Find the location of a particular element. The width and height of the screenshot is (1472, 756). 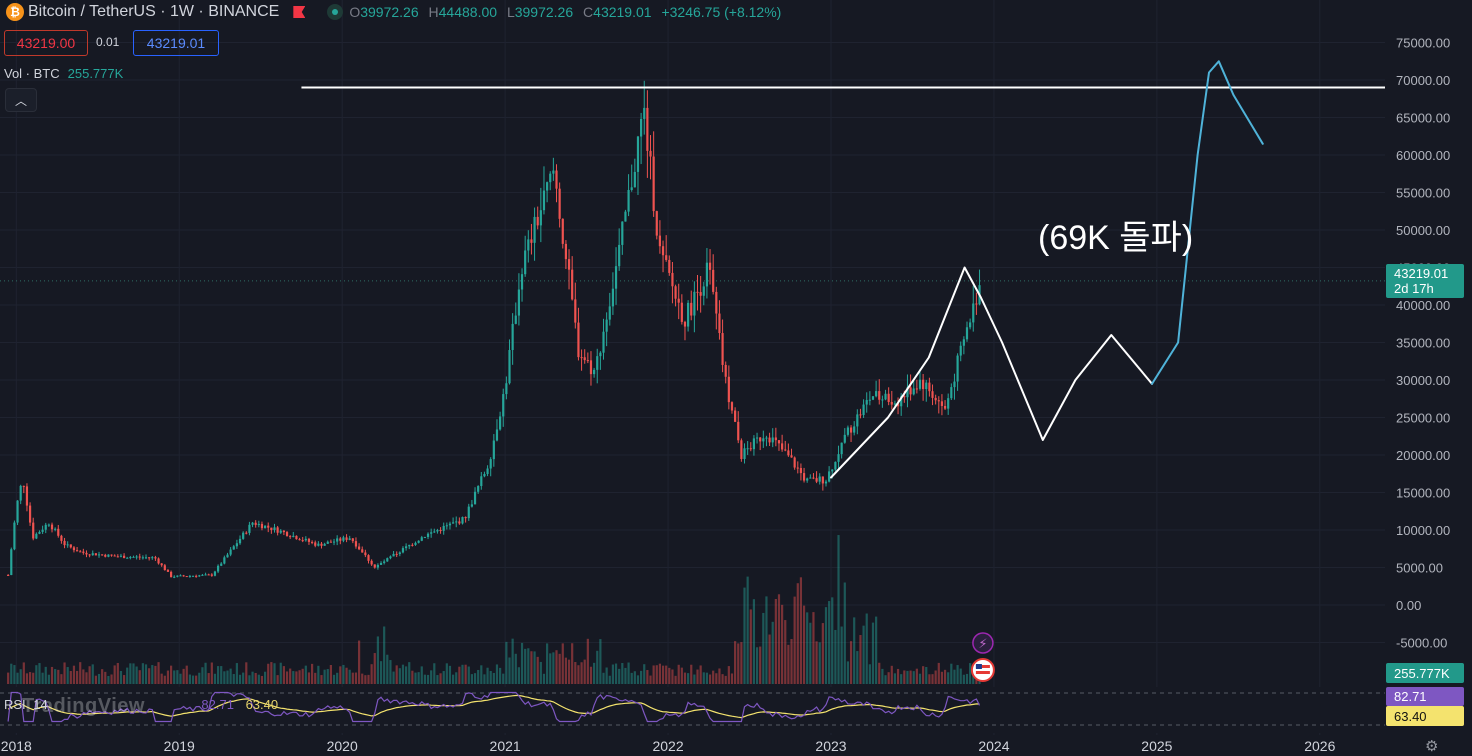

us-flag-icon is located at coordinates (982, 670).